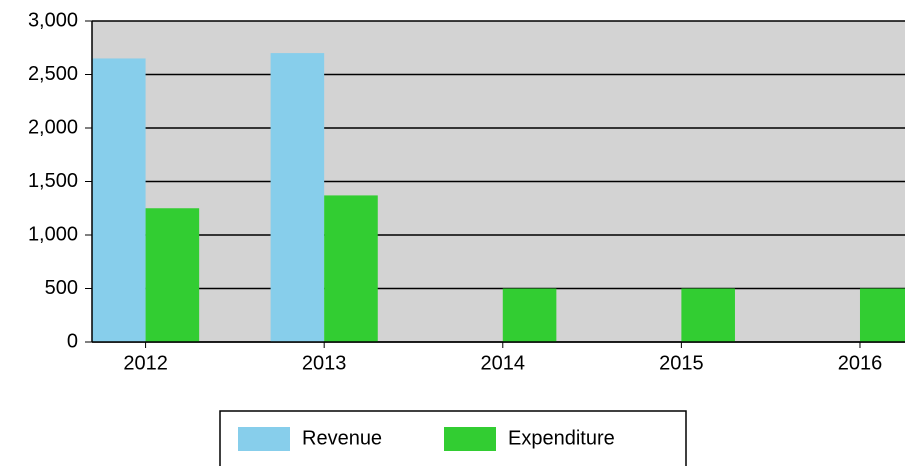  What do you see at coordinates (53, 127) in the screenshot?
I see `y-tick-label: 2,000` at bounding box center [53, 127].